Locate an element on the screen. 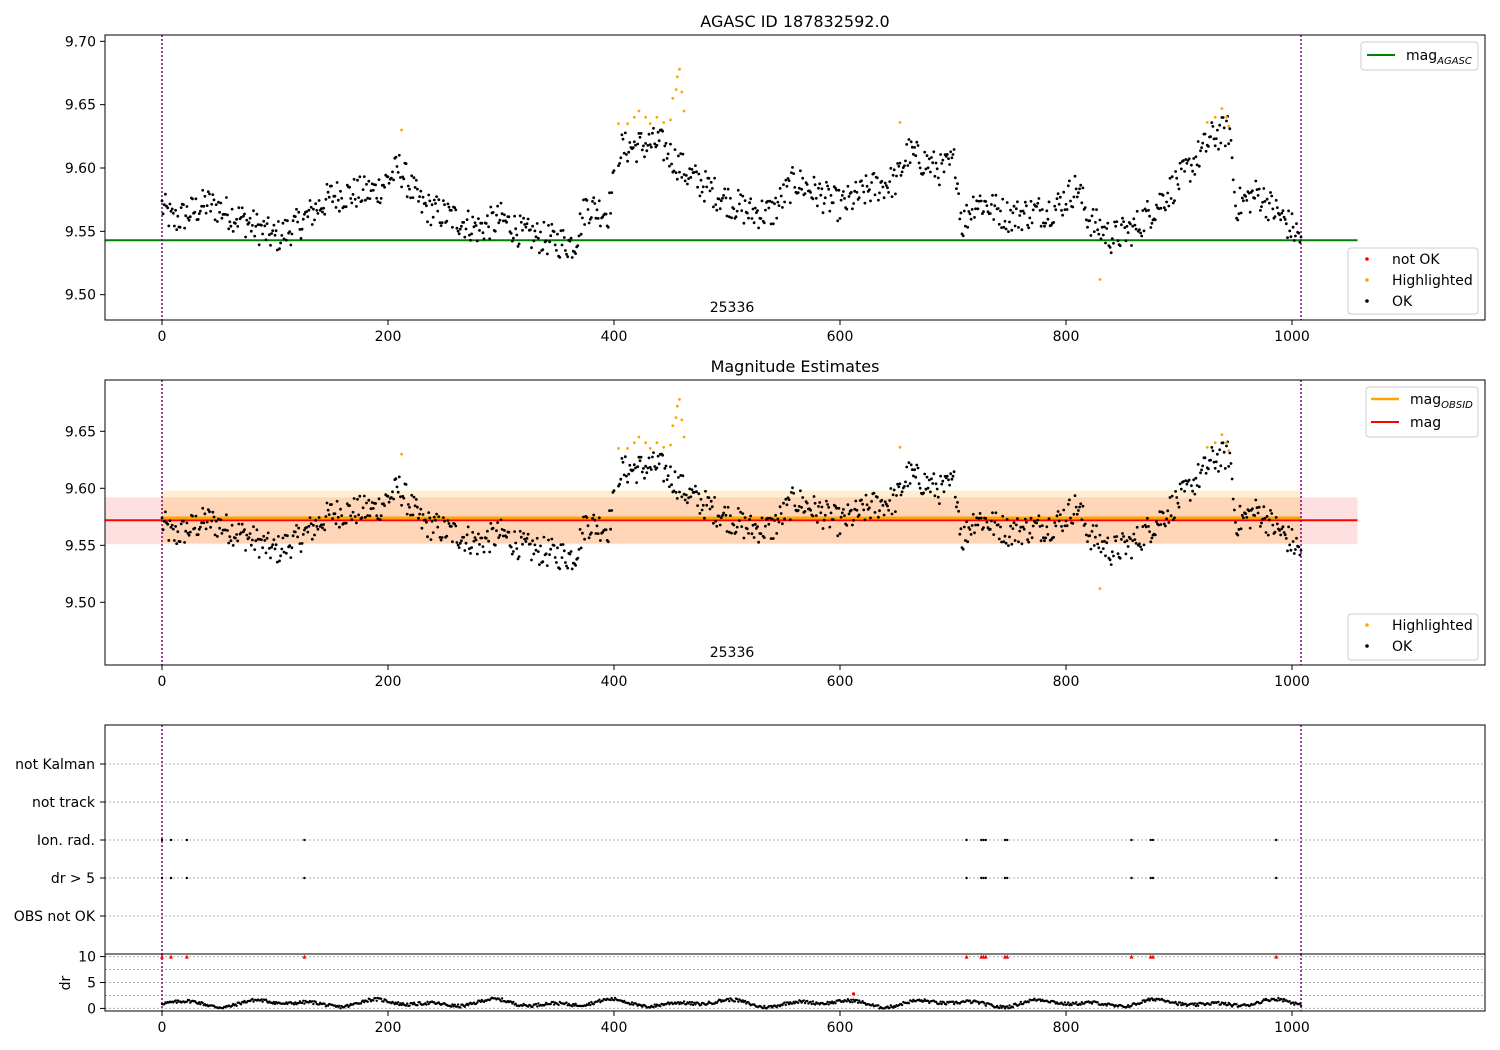 Image resolution: width=1500 pixels, height=1050 pixels. legend-notok-marker is located at coordinates (1367, 259).